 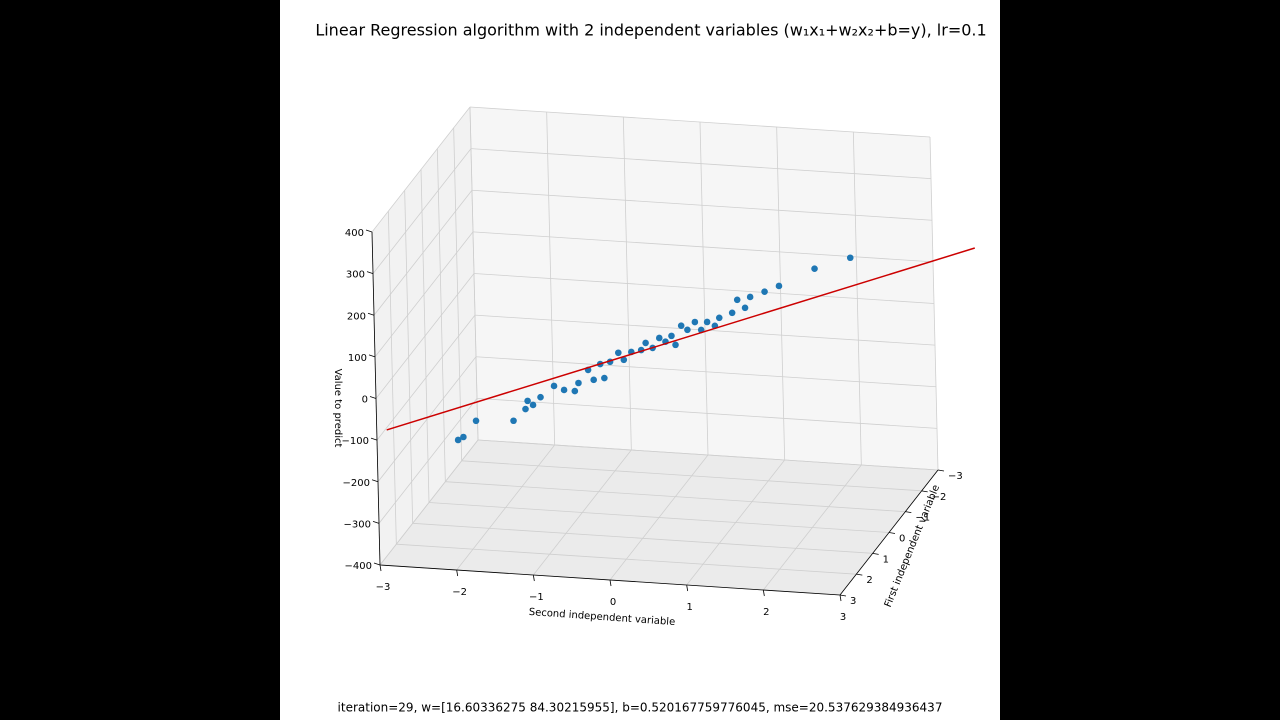 I want to click on x2-tick-label: 3, so click(x=843, y=617).